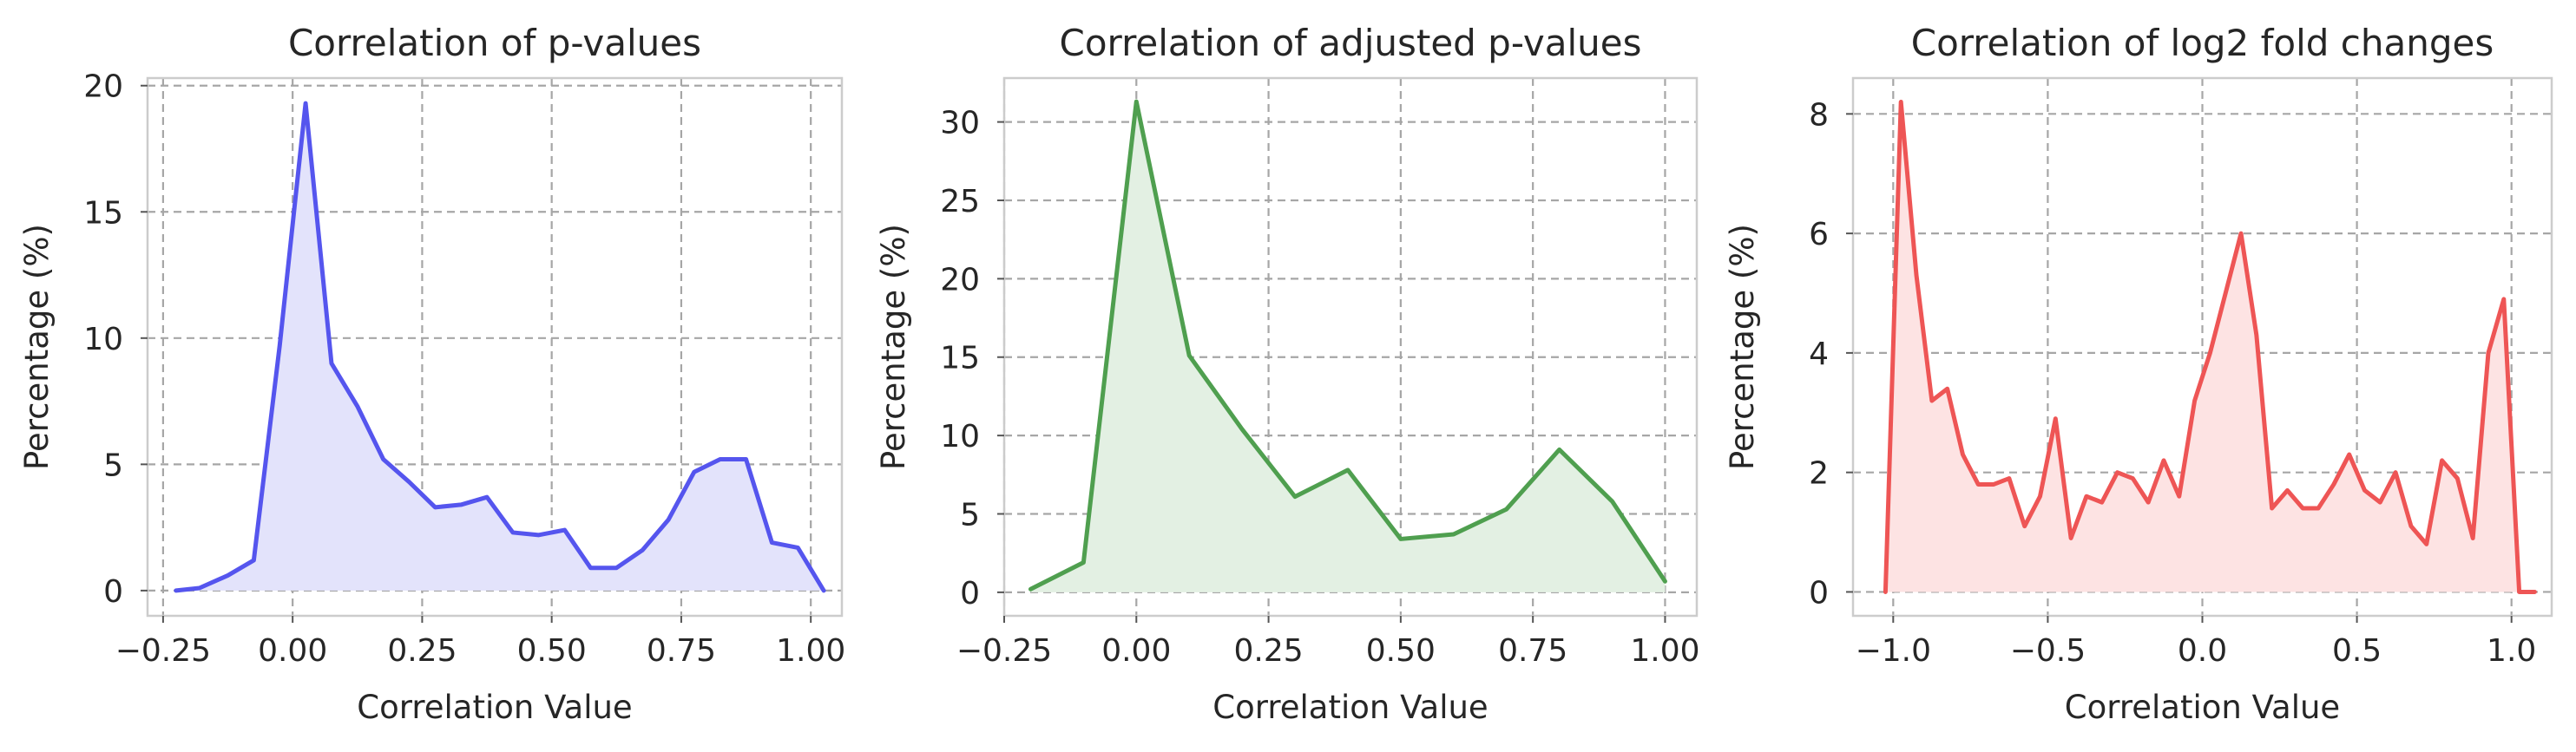 Image resolution: width=2576 pixels, height=752 pixels. Describe the element at coordinates (2202, 651) in the screenshot. I see `x-tick-label: 0.0` at that location.